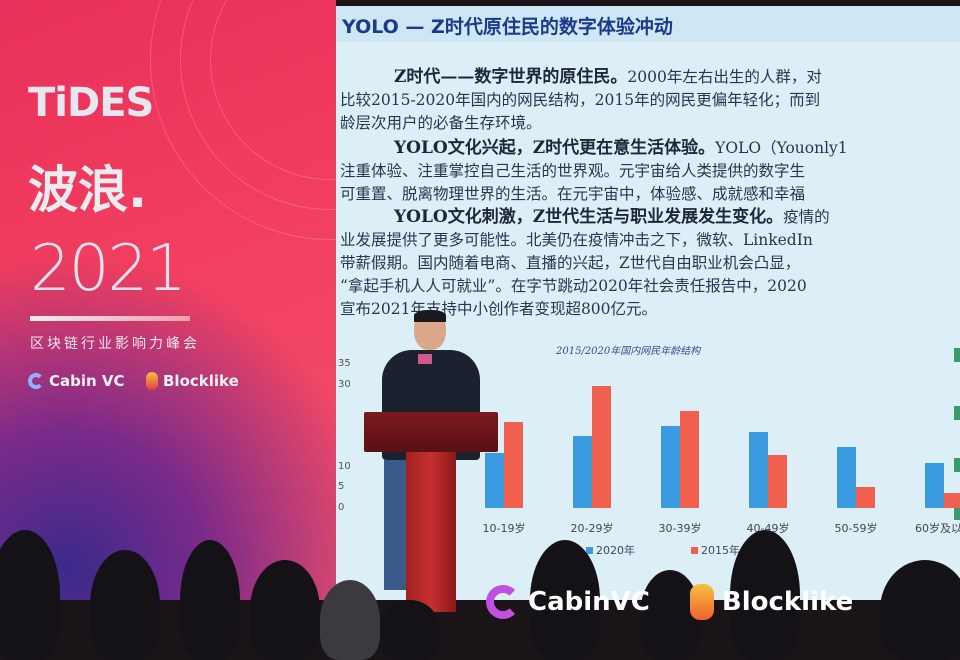  What do you see at coordinates (628, 351) in the screenshot?
I see `chart-title: 2015/2020年国内网民年龄结构` at bounding box center [628, 351].